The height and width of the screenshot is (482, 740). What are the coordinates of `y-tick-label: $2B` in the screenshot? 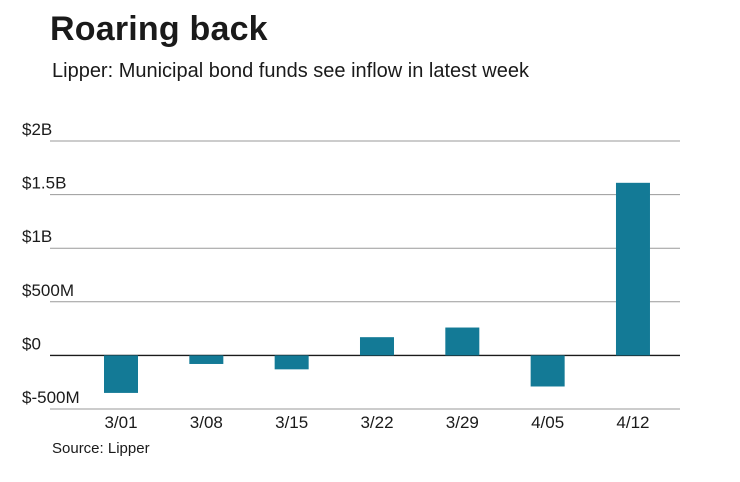 It's located at (37, 129).